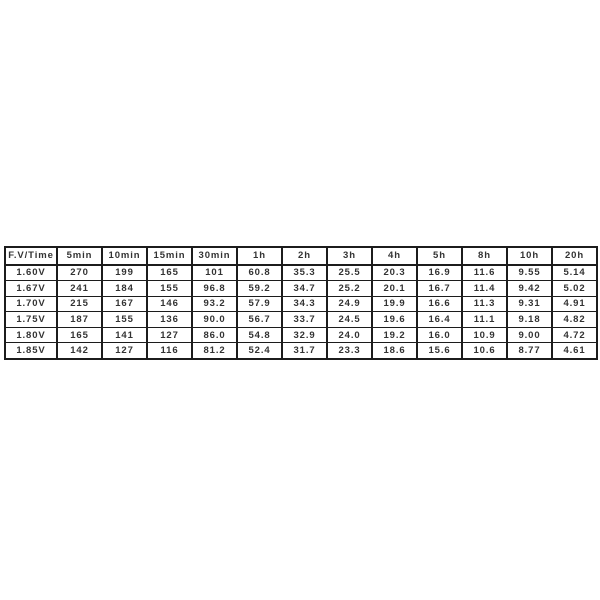  Describe the element at coordinates (439, 351) in the screenshot. I see `table-cell: 15.6` at that location.